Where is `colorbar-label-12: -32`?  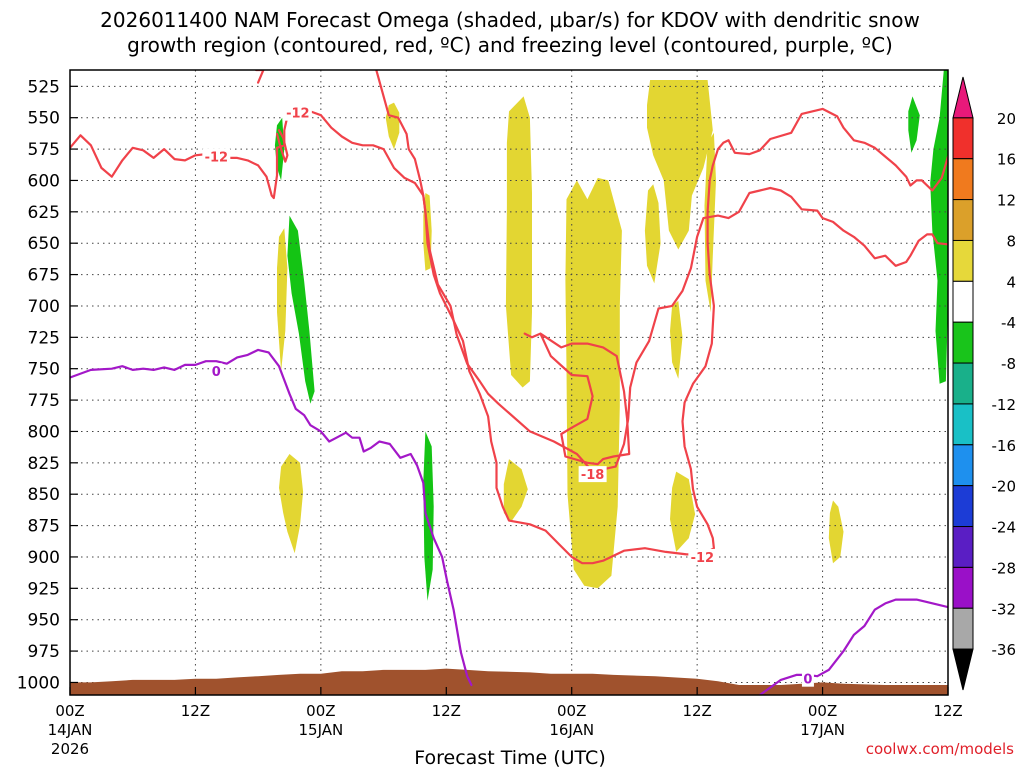 colorbar-label-12: -32 is located at coordinates (1004, 609).